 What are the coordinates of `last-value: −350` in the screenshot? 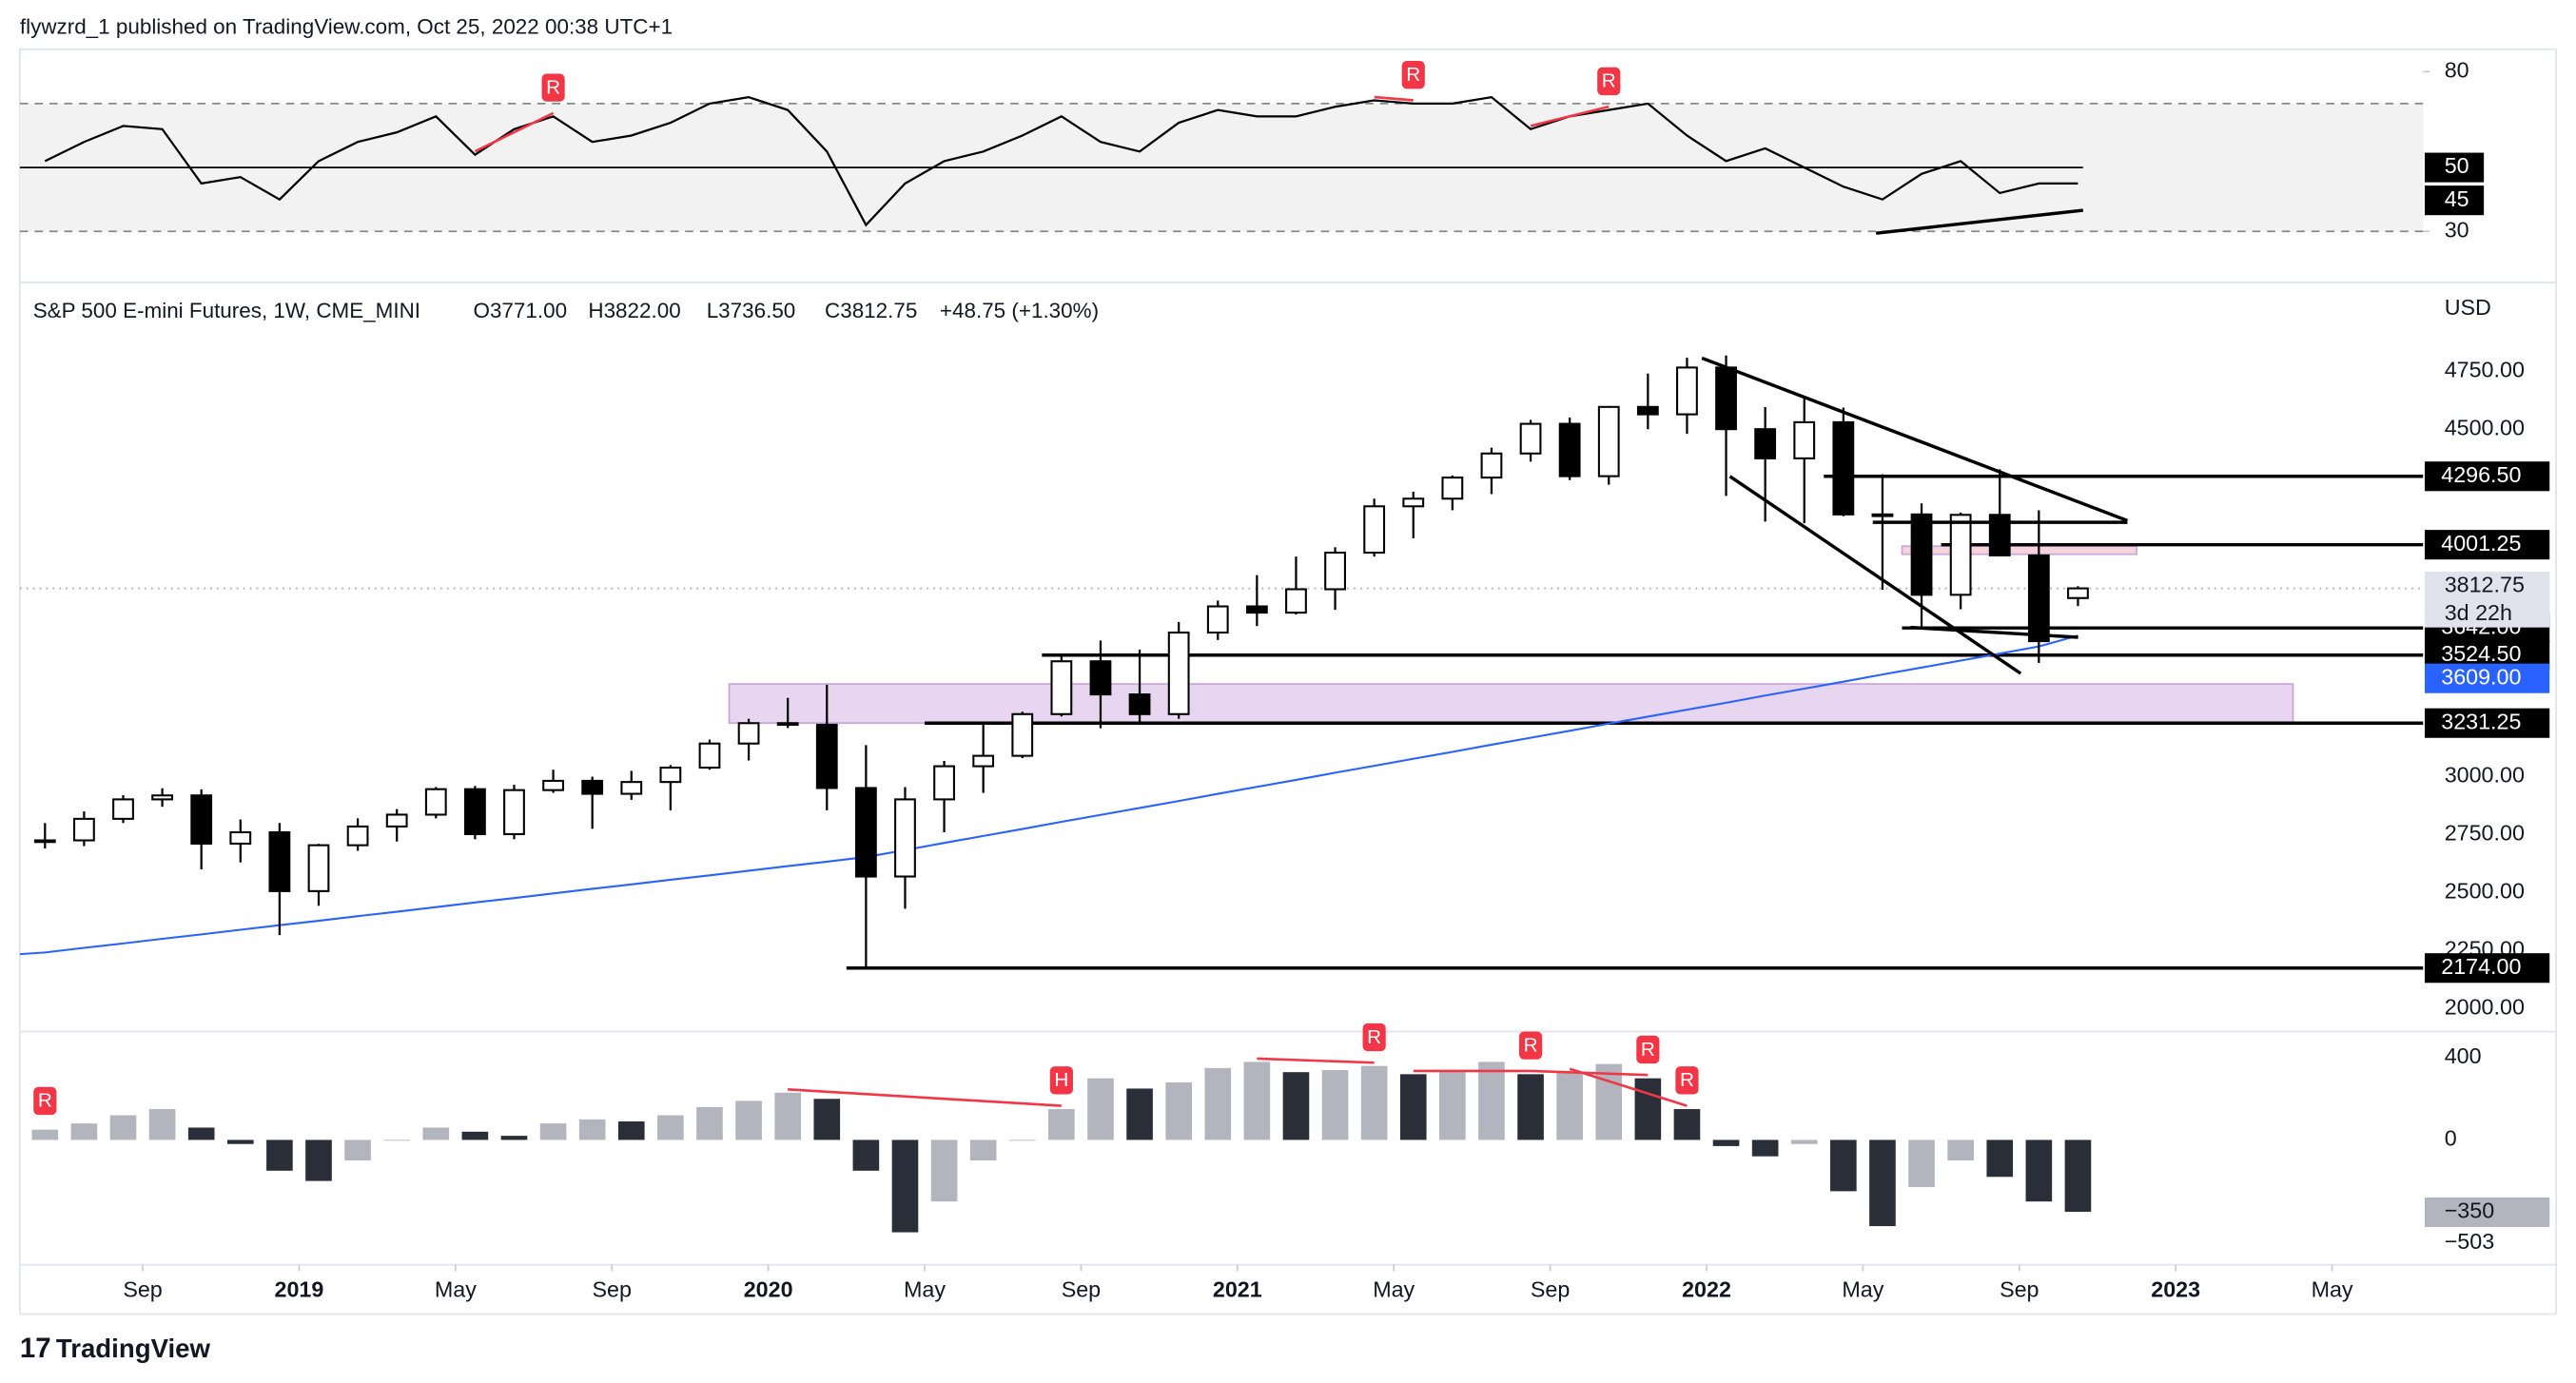 It's located at (2470, 1210).